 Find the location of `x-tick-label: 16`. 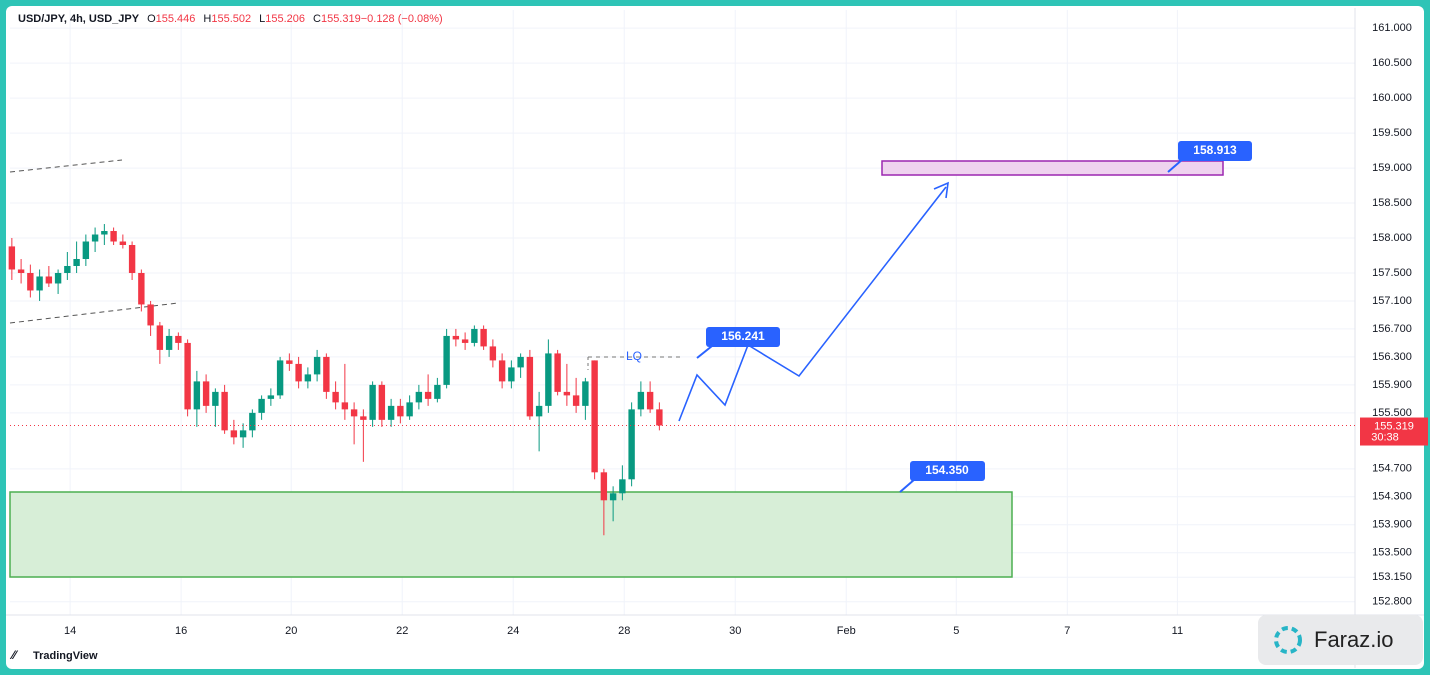

x-tick-label: 16 is located at coordinates (181, 631).